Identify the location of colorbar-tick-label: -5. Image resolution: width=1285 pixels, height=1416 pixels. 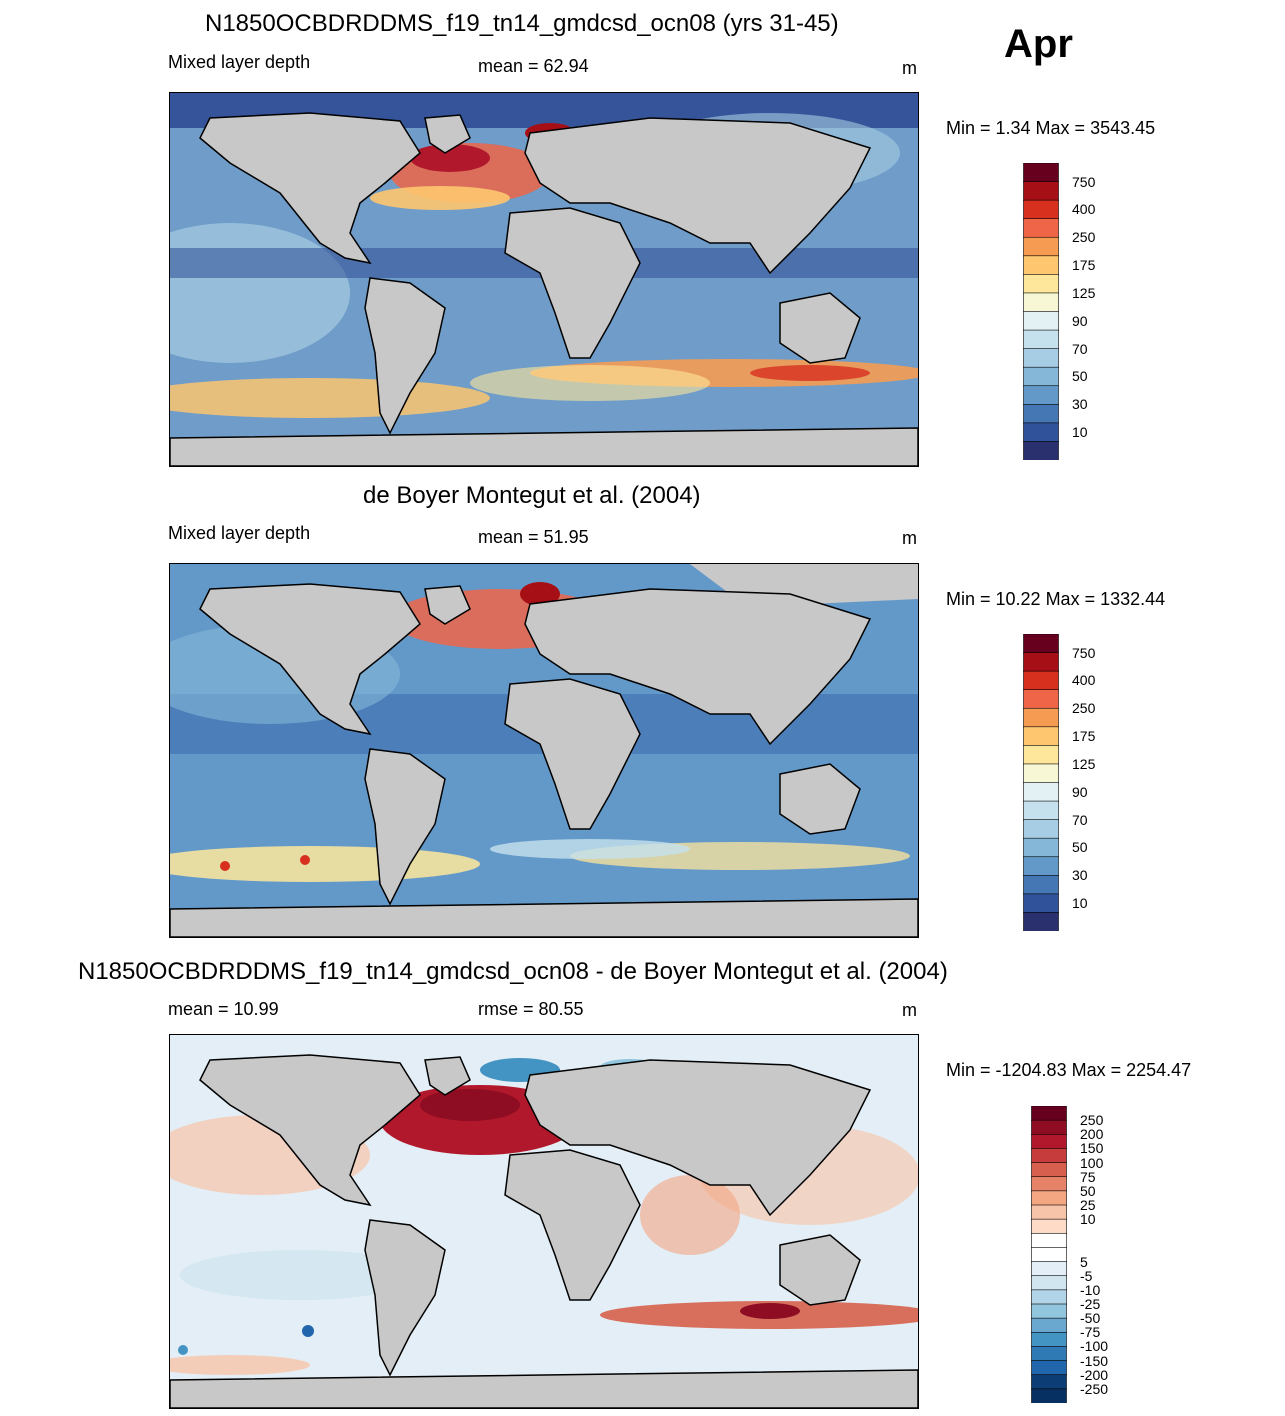
(1086, 1275).